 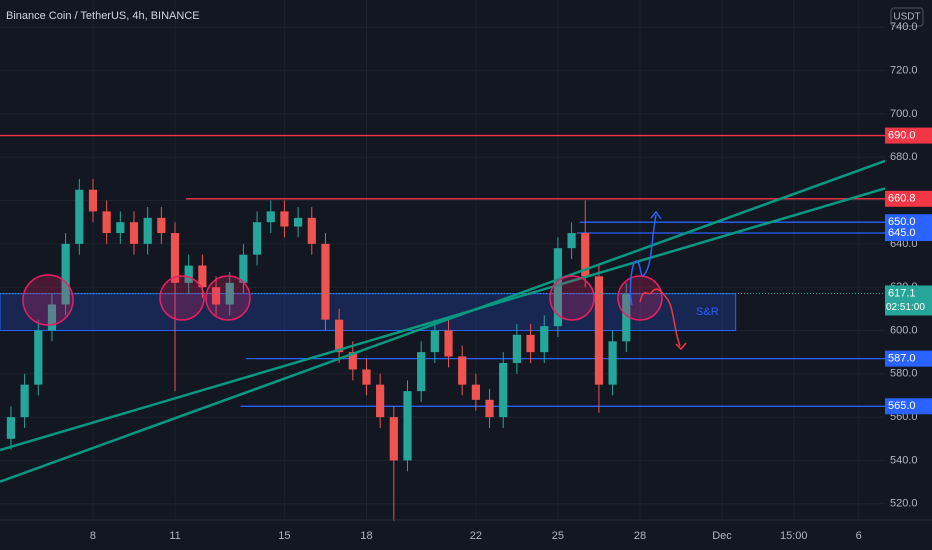 I want to click on y-tick-label: 720.0, so click(x=904, y=71).